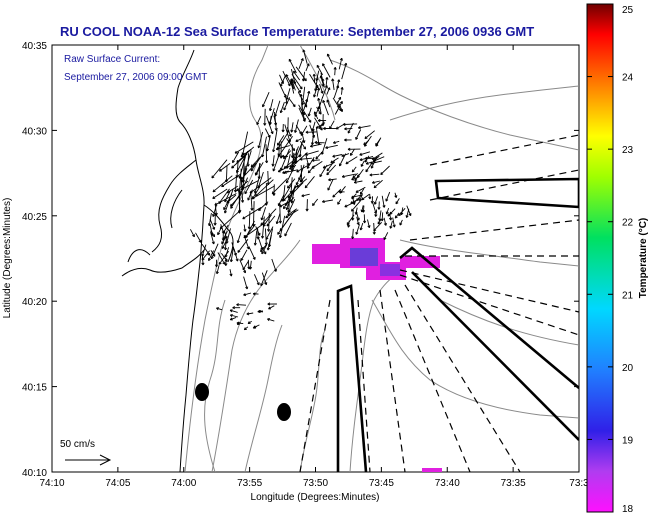  What do you see at coordinates (77, 444) in the screenshot?
I see `scale-label: 50 cm/s` at bounding box center [77, 444].